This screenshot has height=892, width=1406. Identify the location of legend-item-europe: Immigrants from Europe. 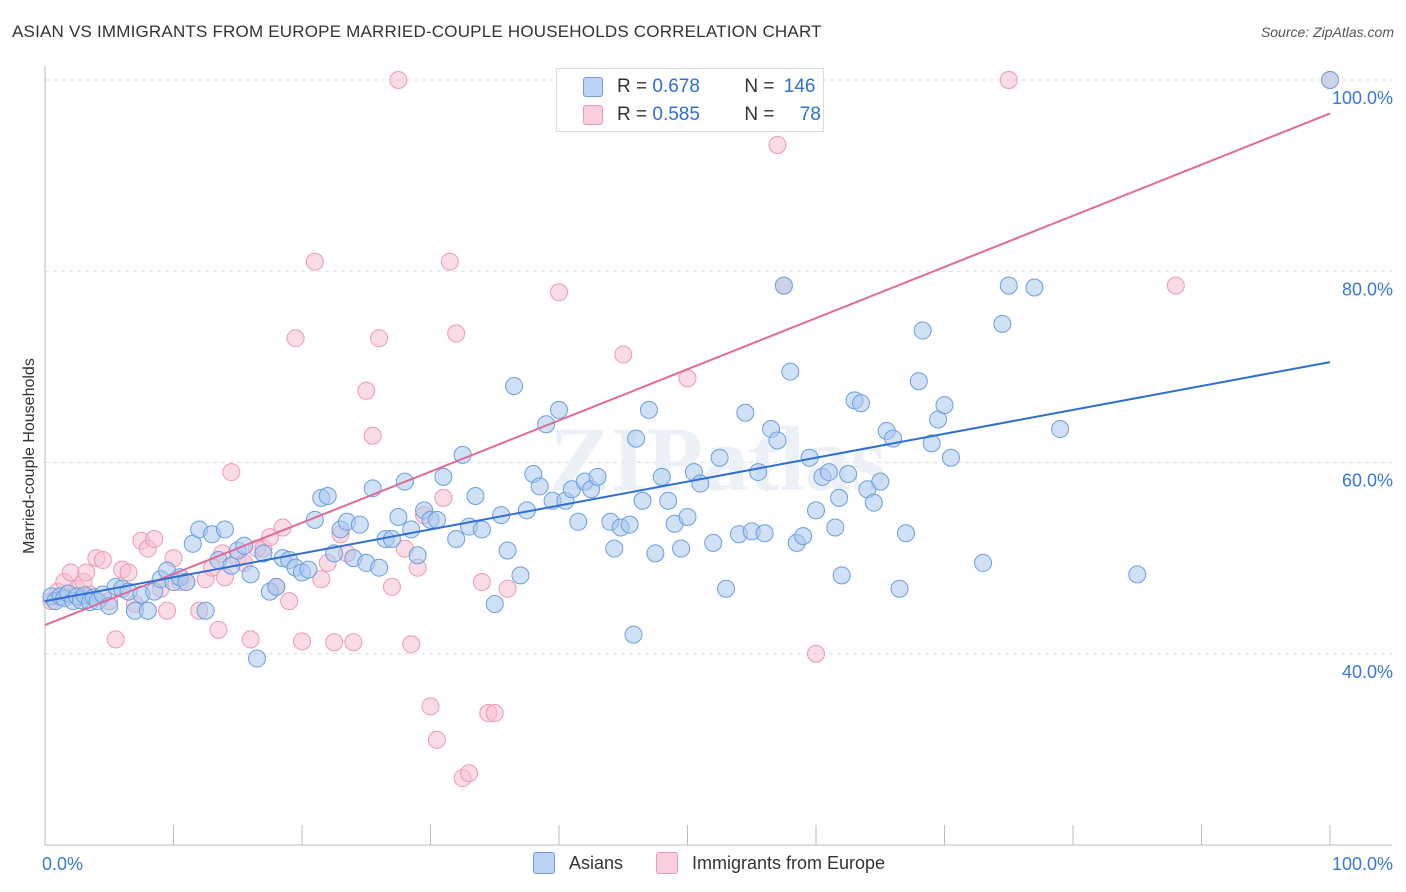
(770, 863).